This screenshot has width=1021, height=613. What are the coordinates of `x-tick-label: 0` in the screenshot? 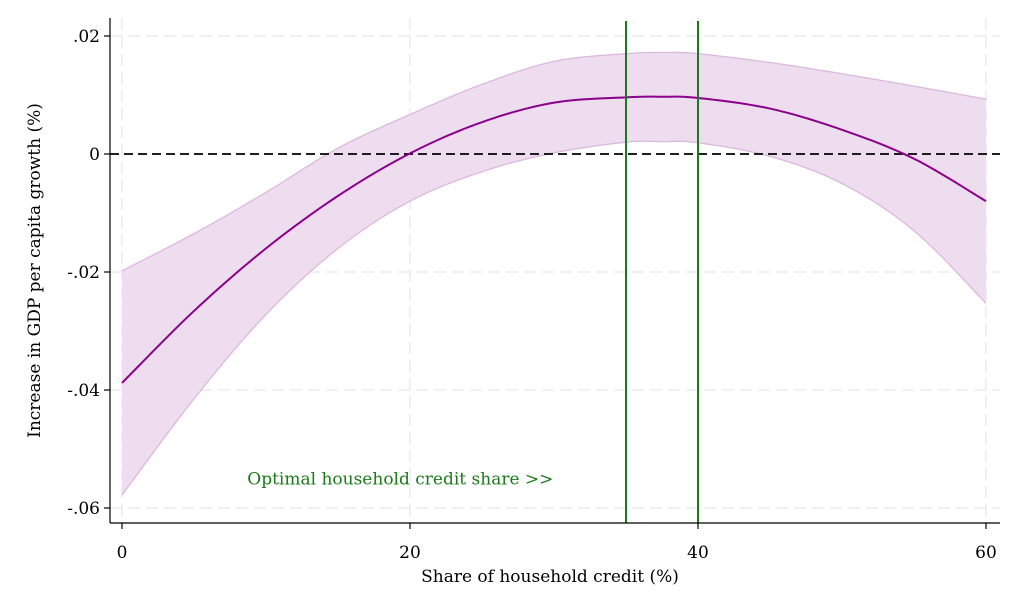 It's located at (122, 553).